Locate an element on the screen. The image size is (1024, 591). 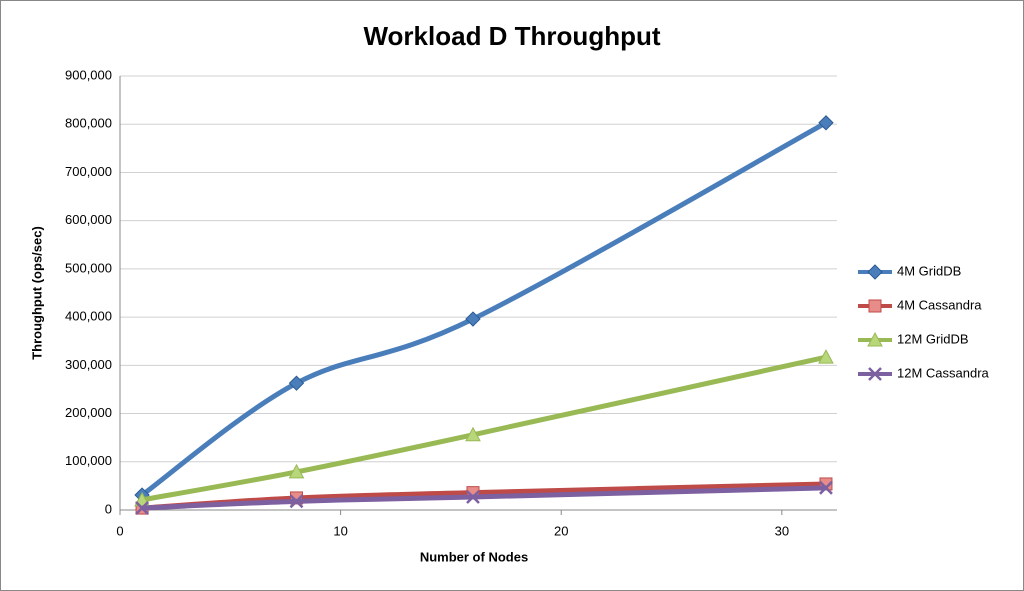
series-line is located at coordinates (484, 498).